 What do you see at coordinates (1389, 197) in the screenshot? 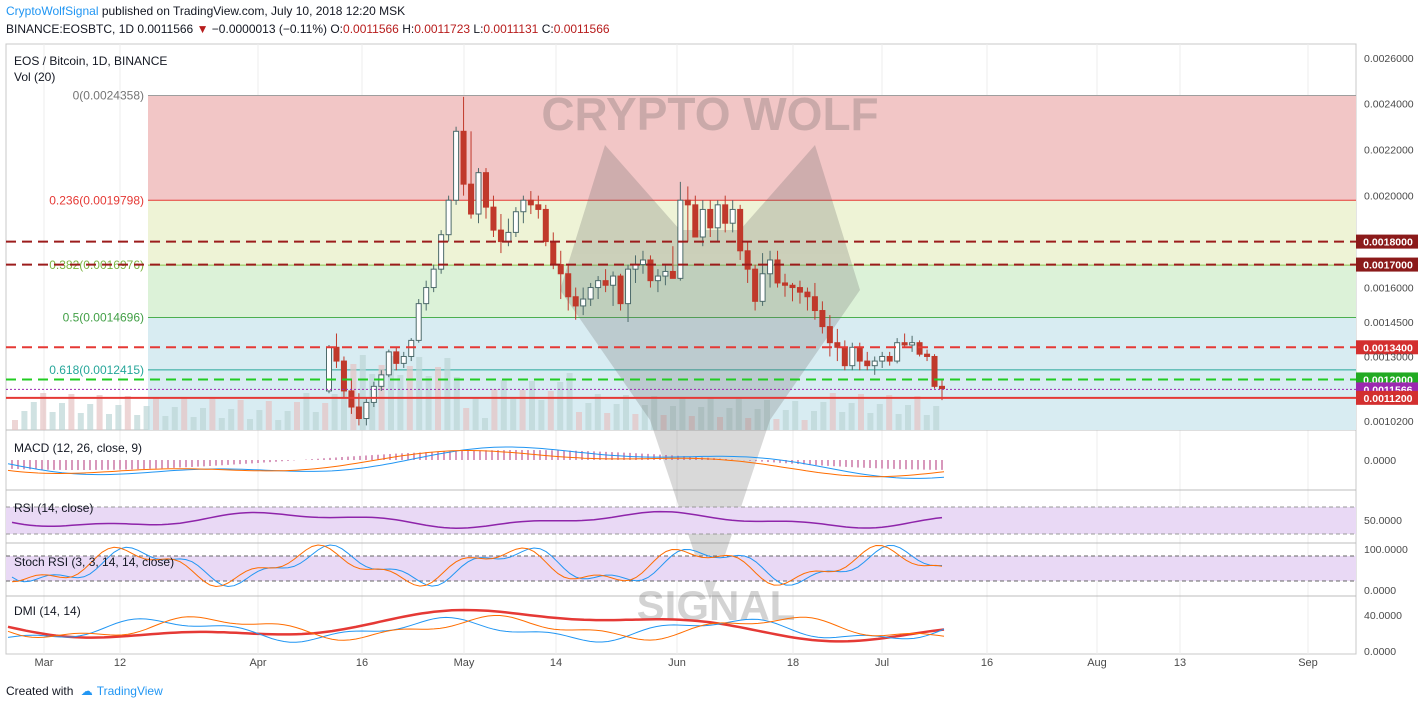
I see `y-tick-label: 0.0020000` at bounding box center [1389, 197].